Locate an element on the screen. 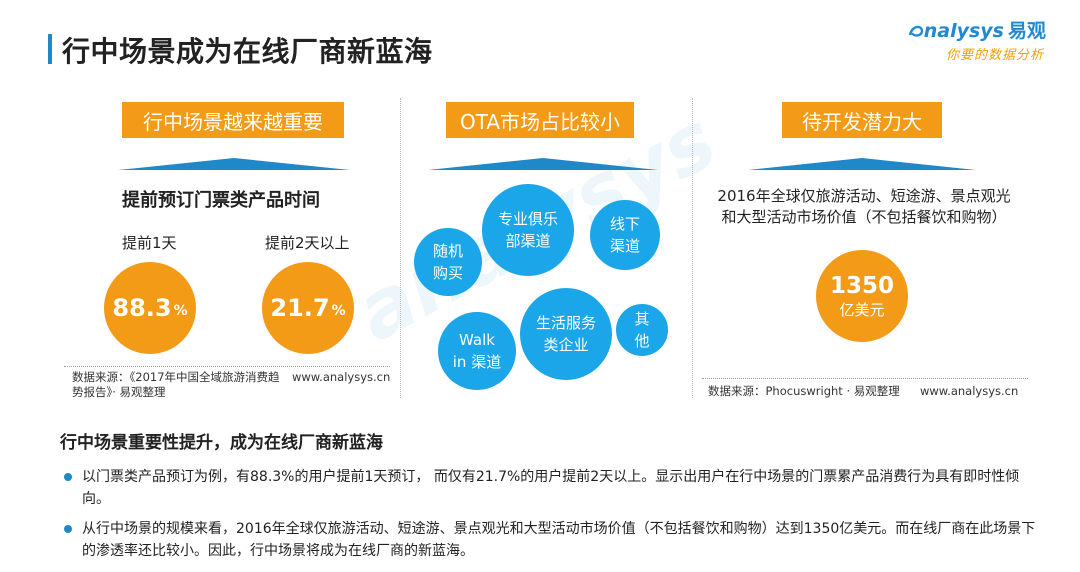 The width and height of the screenshot is (1080, 572). channel-bubble: 专业俱乐部渠道 is located at coordinates (528, 230).